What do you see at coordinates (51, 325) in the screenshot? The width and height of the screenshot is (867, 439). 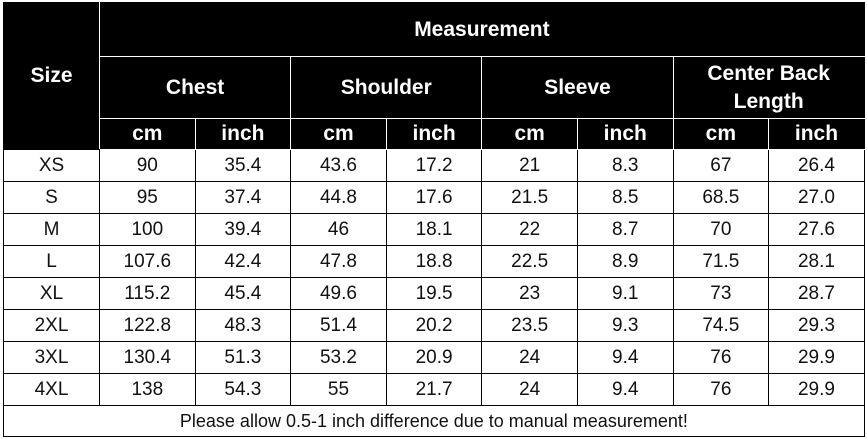 I see `size-cell: 2XL` at bounding box center [51, 325].